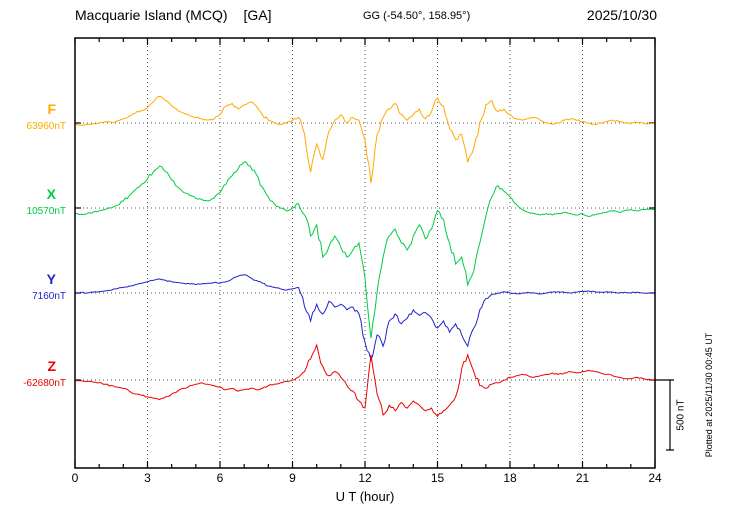  Describe the element at coordinates (46, 126) in the screenshot. I see `channel-baseline-f: 63960nT` at that location.